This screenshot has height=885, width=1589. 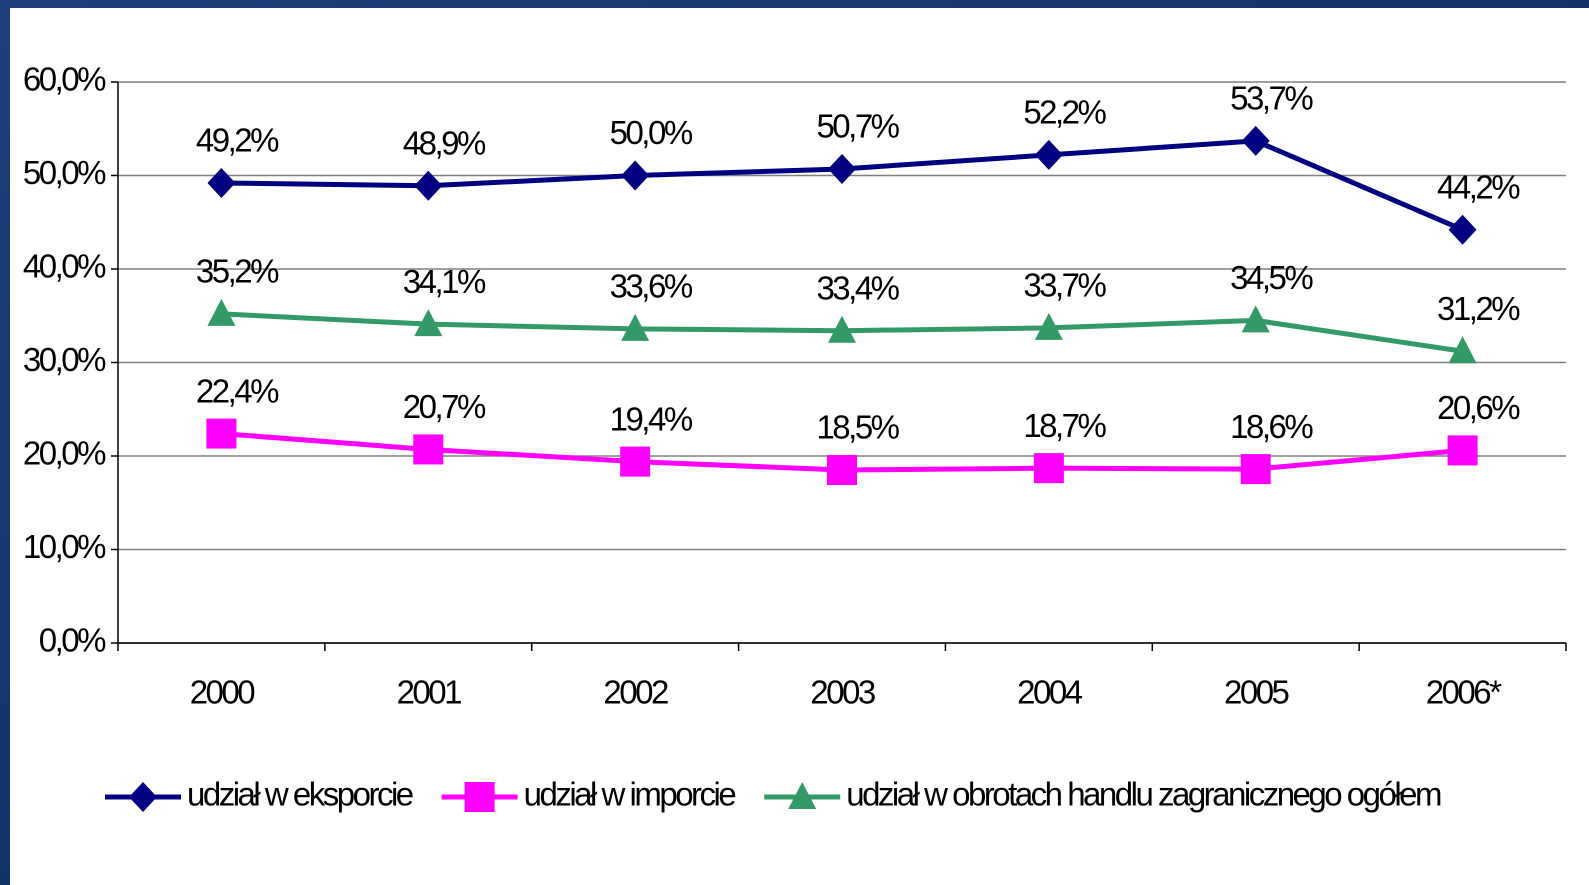 What do you see at coordinates (64, 79) in the screenshot?
I see `y-tick-label: 60,0%` at bounding box center [64, 79].